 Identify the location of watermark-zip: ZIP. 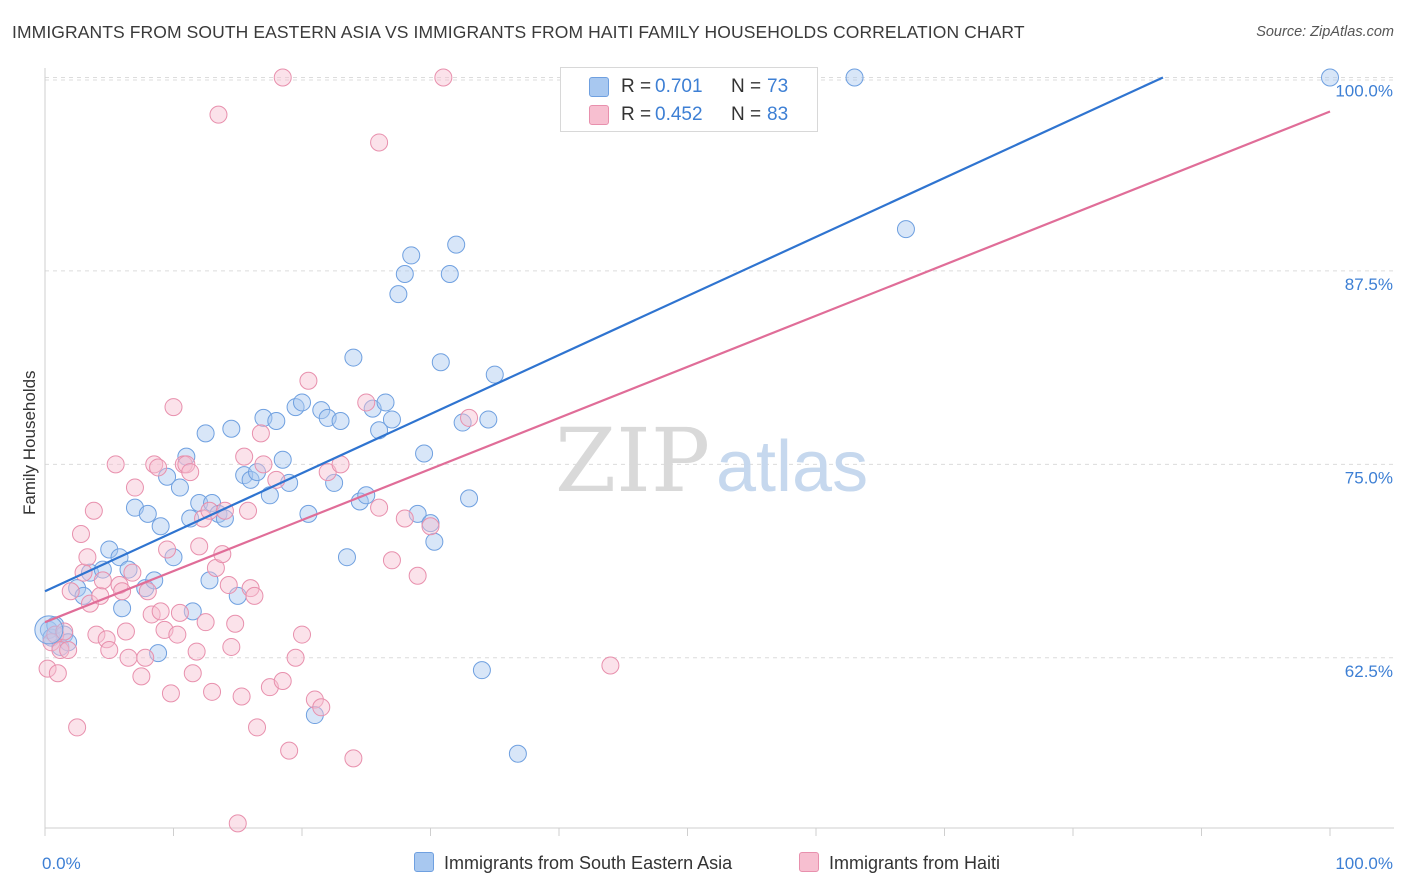
(632, 460).